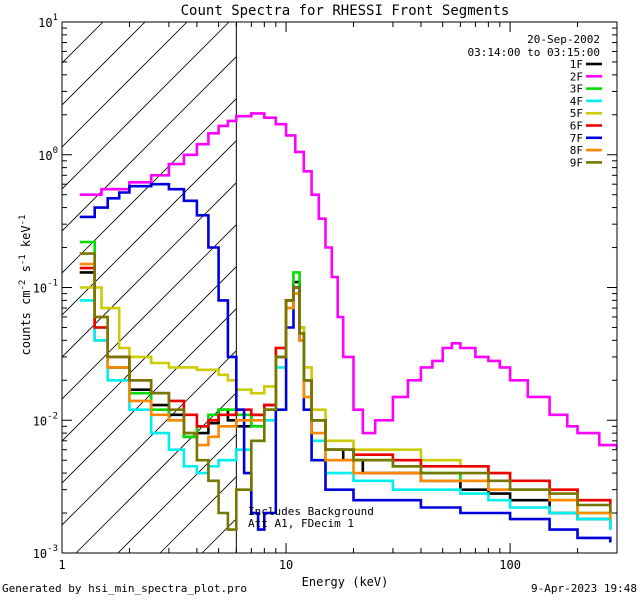 Image resolution: width=640 pixels, height=600 pixels. I want to click on legend-label-9F: 9F, so click(576, 162).